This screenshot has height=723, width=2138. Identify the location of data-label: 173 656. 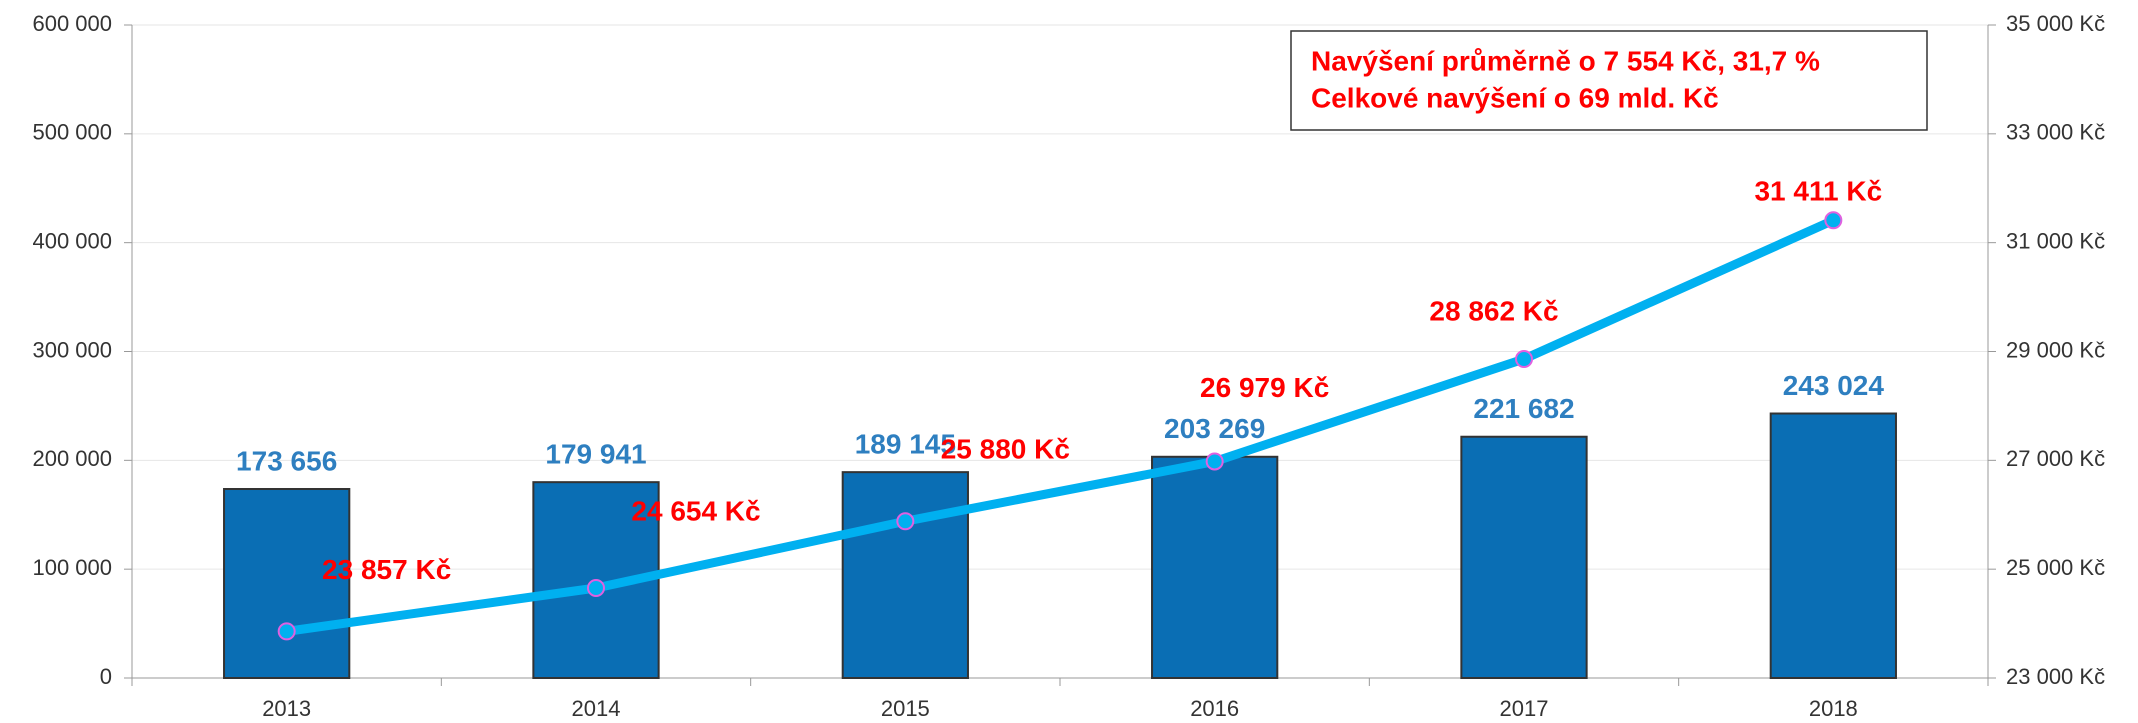
(286, 460).